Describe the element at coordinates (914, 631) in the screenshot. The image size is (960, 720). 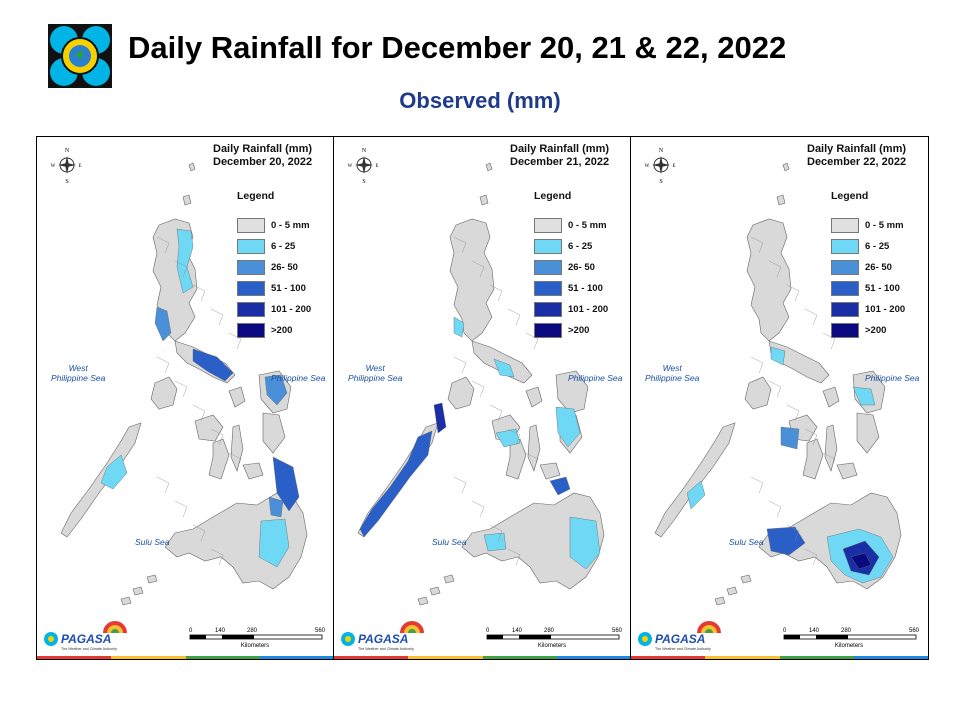
I see `svg-text: 560` at that location.